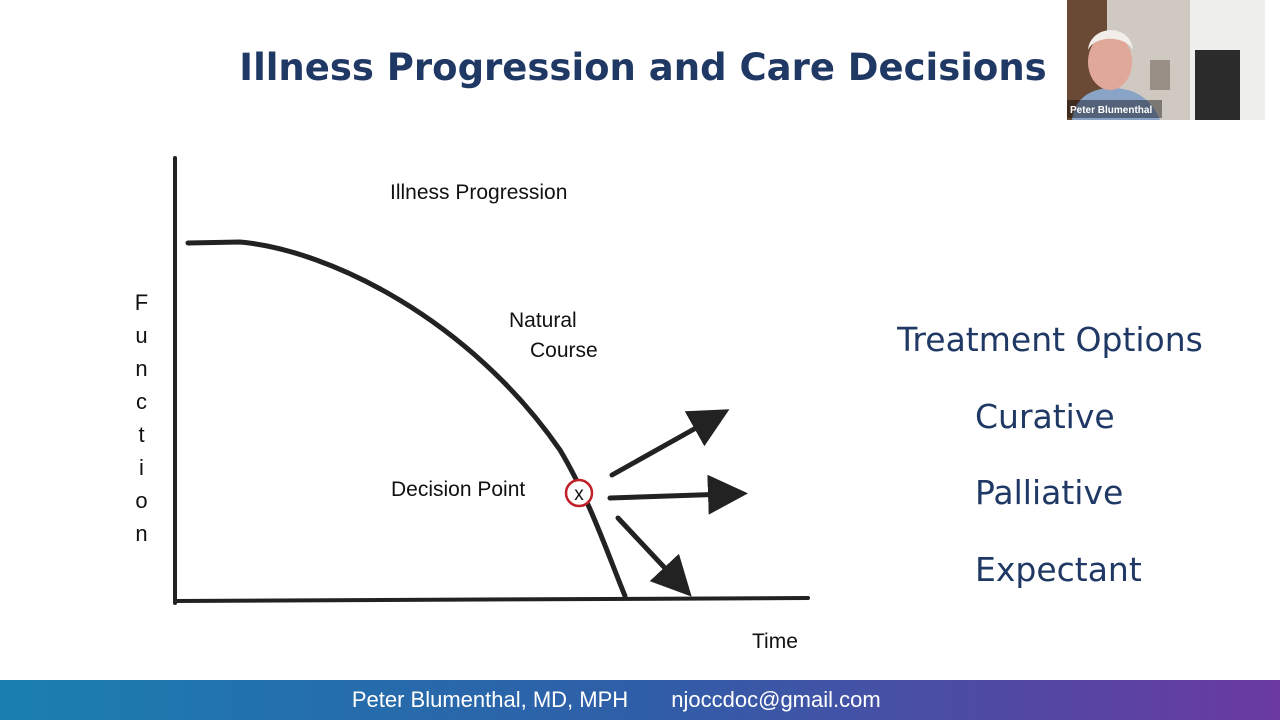 The image size is (1280, 720). What do you see at coordinates (677, 494) in the screenshot?
I see `arrow-flat` at bounding box center [677, 494].